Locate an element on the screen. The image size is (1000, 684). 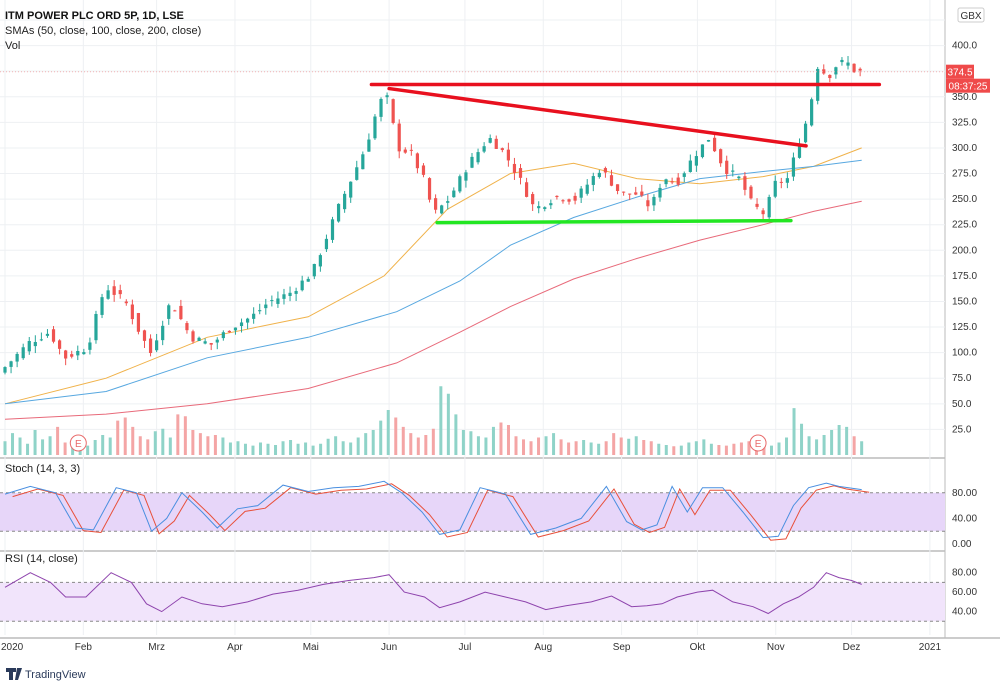
time-tick-label: Nov is located at coordinates (776, 647).